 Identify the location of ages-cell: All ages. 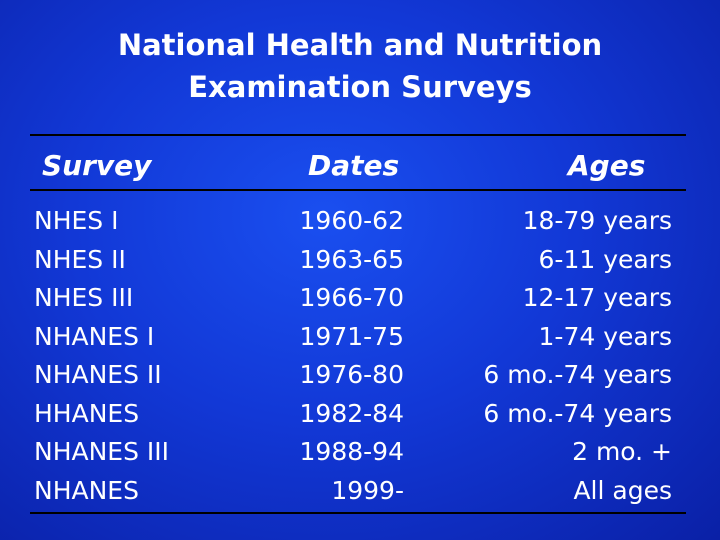
(622, 490).